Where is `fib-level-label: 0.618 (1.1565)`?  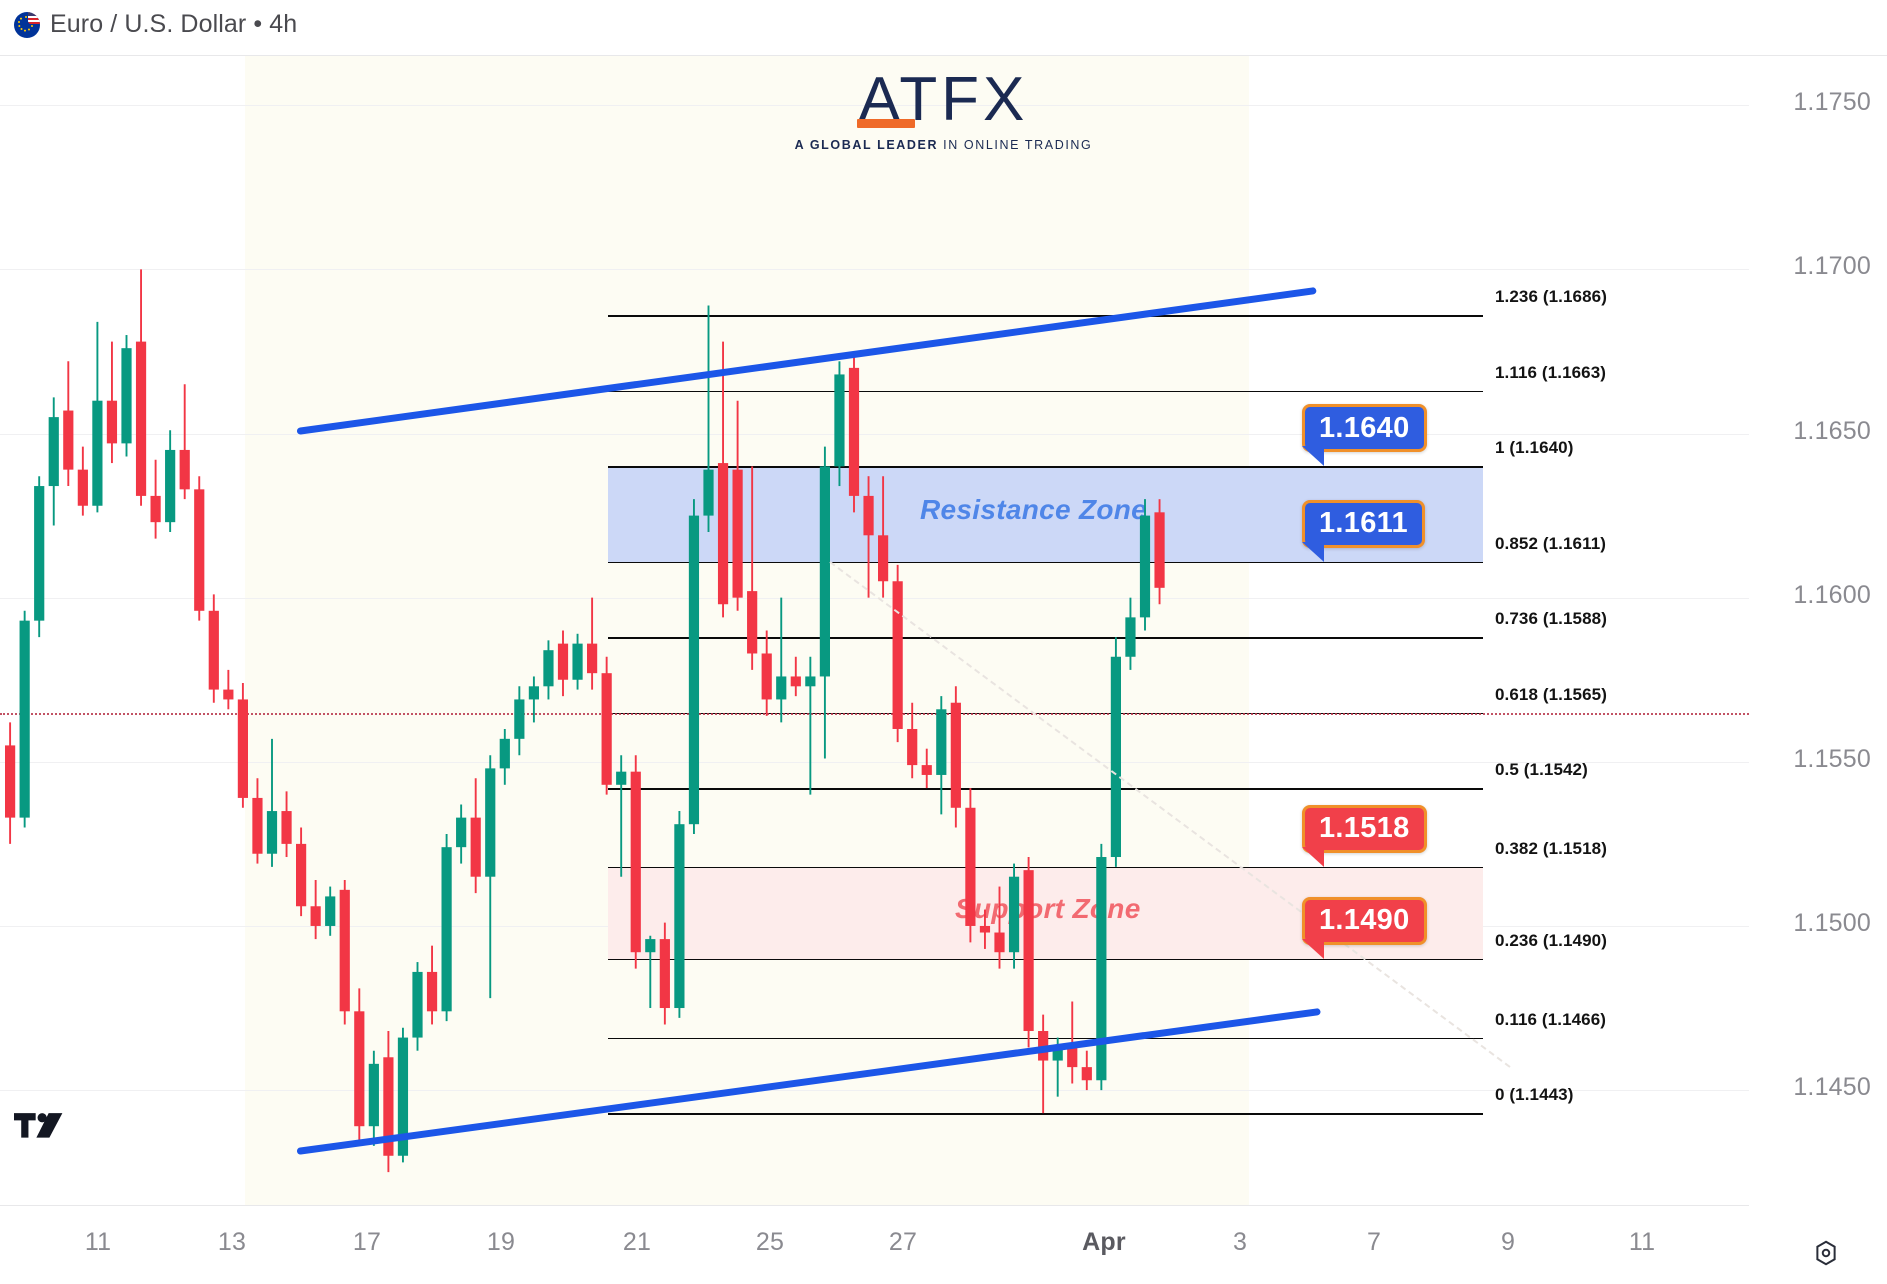 fib-level-label: 0.618 (1.1565) is located at coordinates (1551, 694).